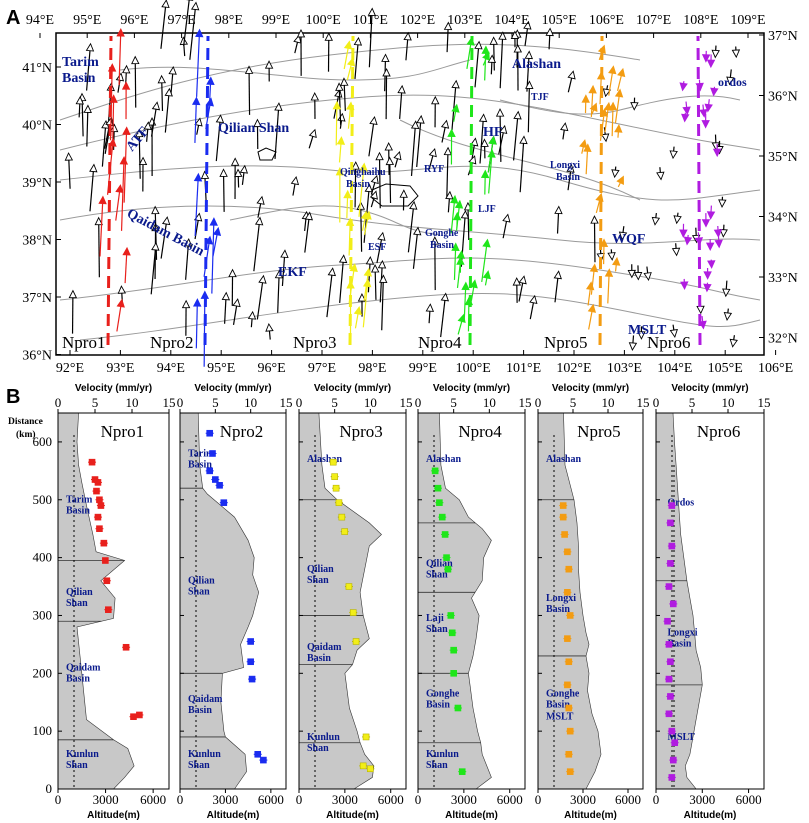 This screenshot has height=823, width=809. I want to click on altitude-tick-label: 3000, so click(345, 799).